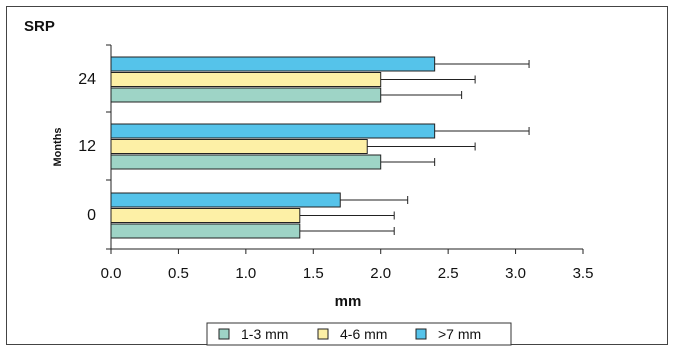 The height and width of the screenshot is (356, 676). What do you see at coordinates (459, 334) in the screenshot?
I see `legend-label: >7 mm` at bounding box center [459, 334].